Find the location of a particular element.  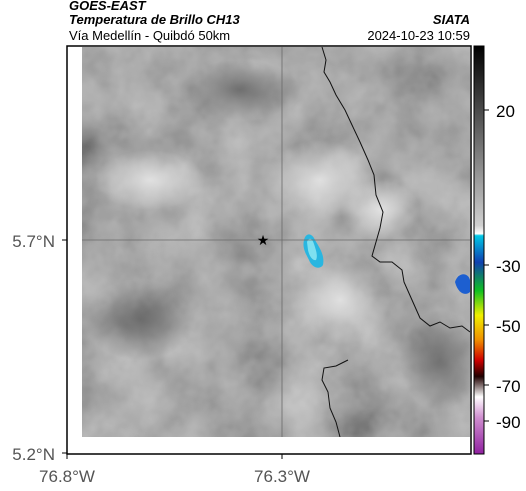

organization-label: SIATA is located at coordinates (451, 19).